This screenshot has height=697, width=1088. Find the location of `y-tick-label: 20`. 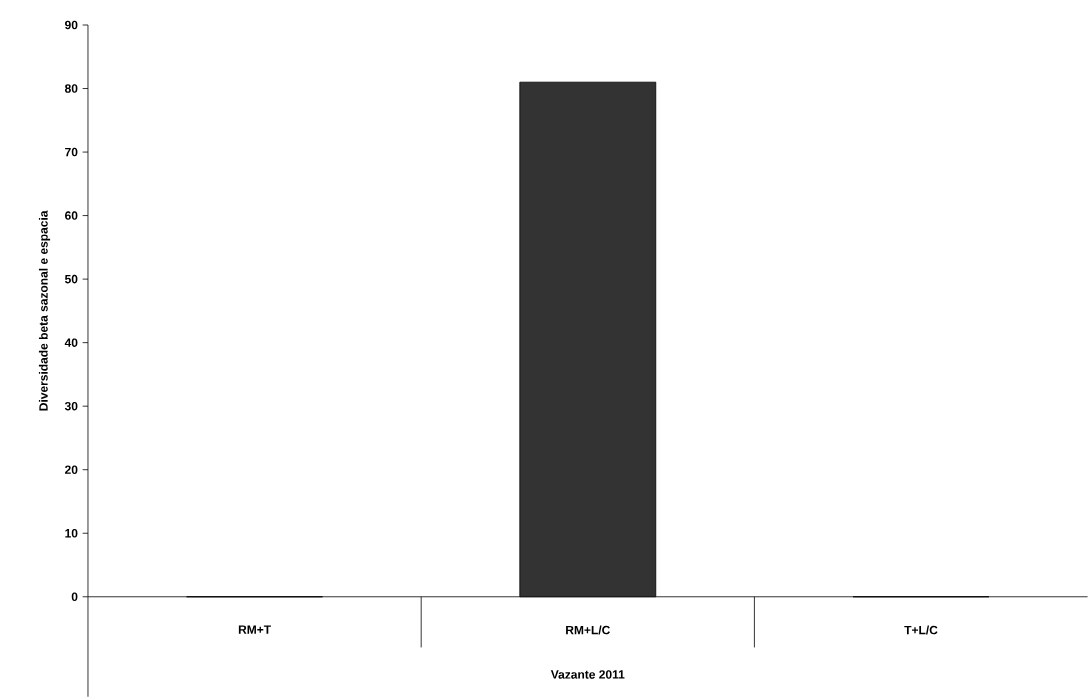

y-tick-label: 20 is located at coordinates (71, 469).